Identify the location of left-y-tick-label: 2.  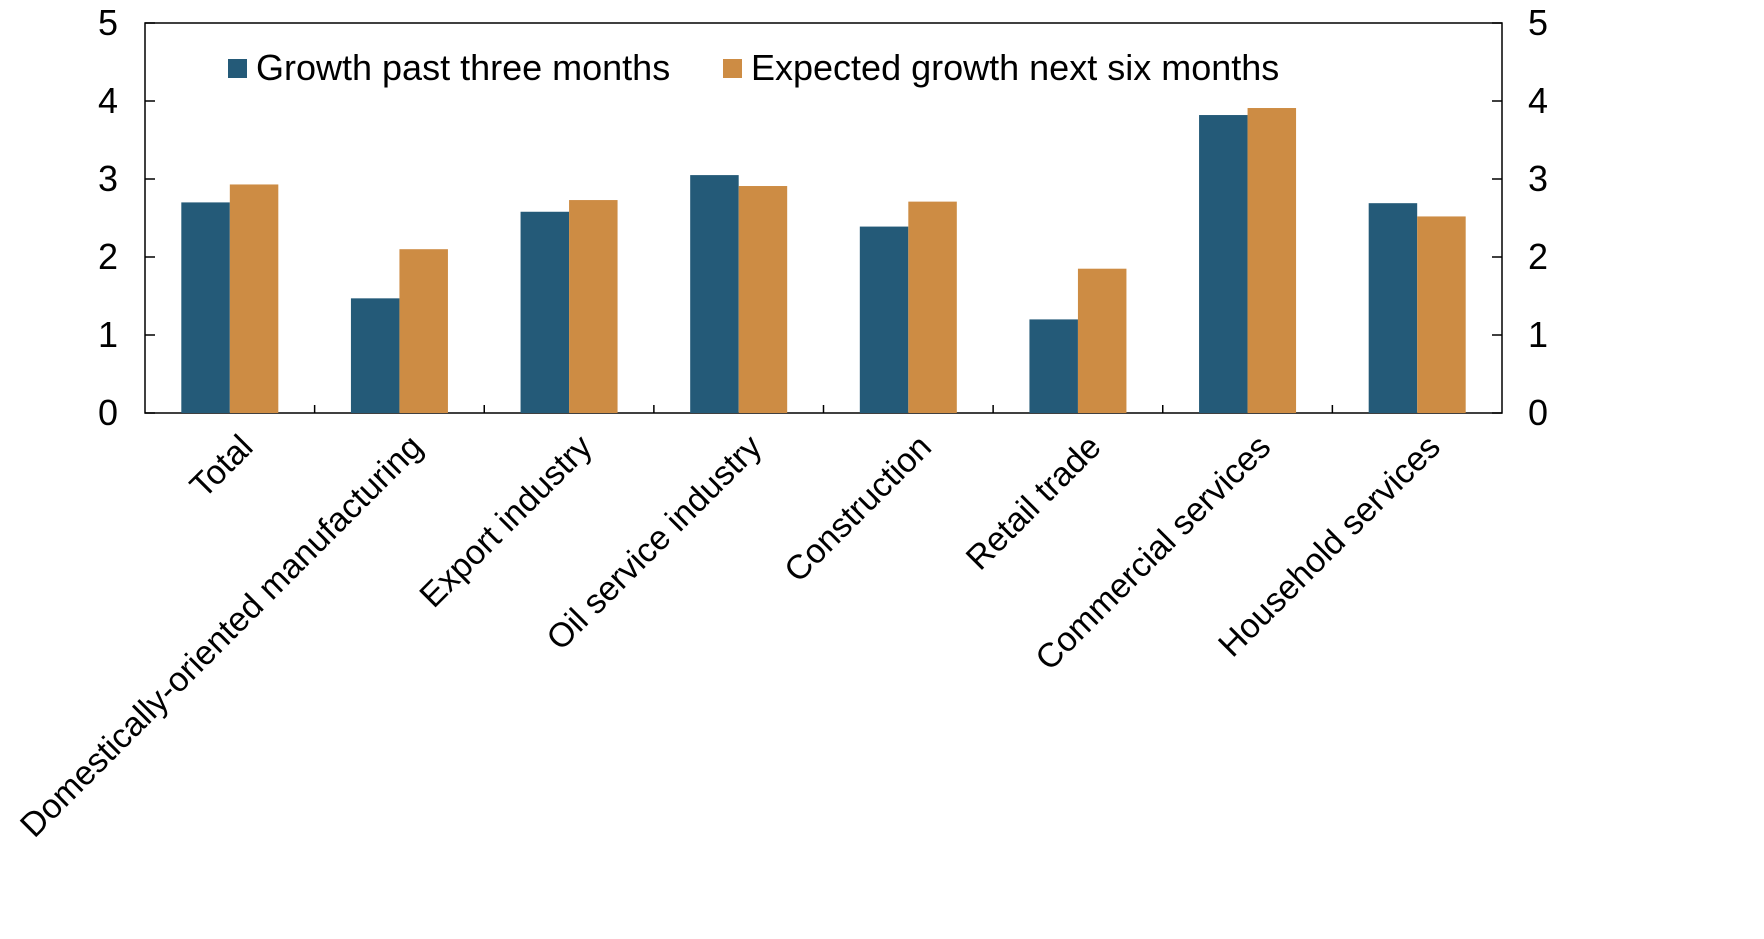
(108, 256).